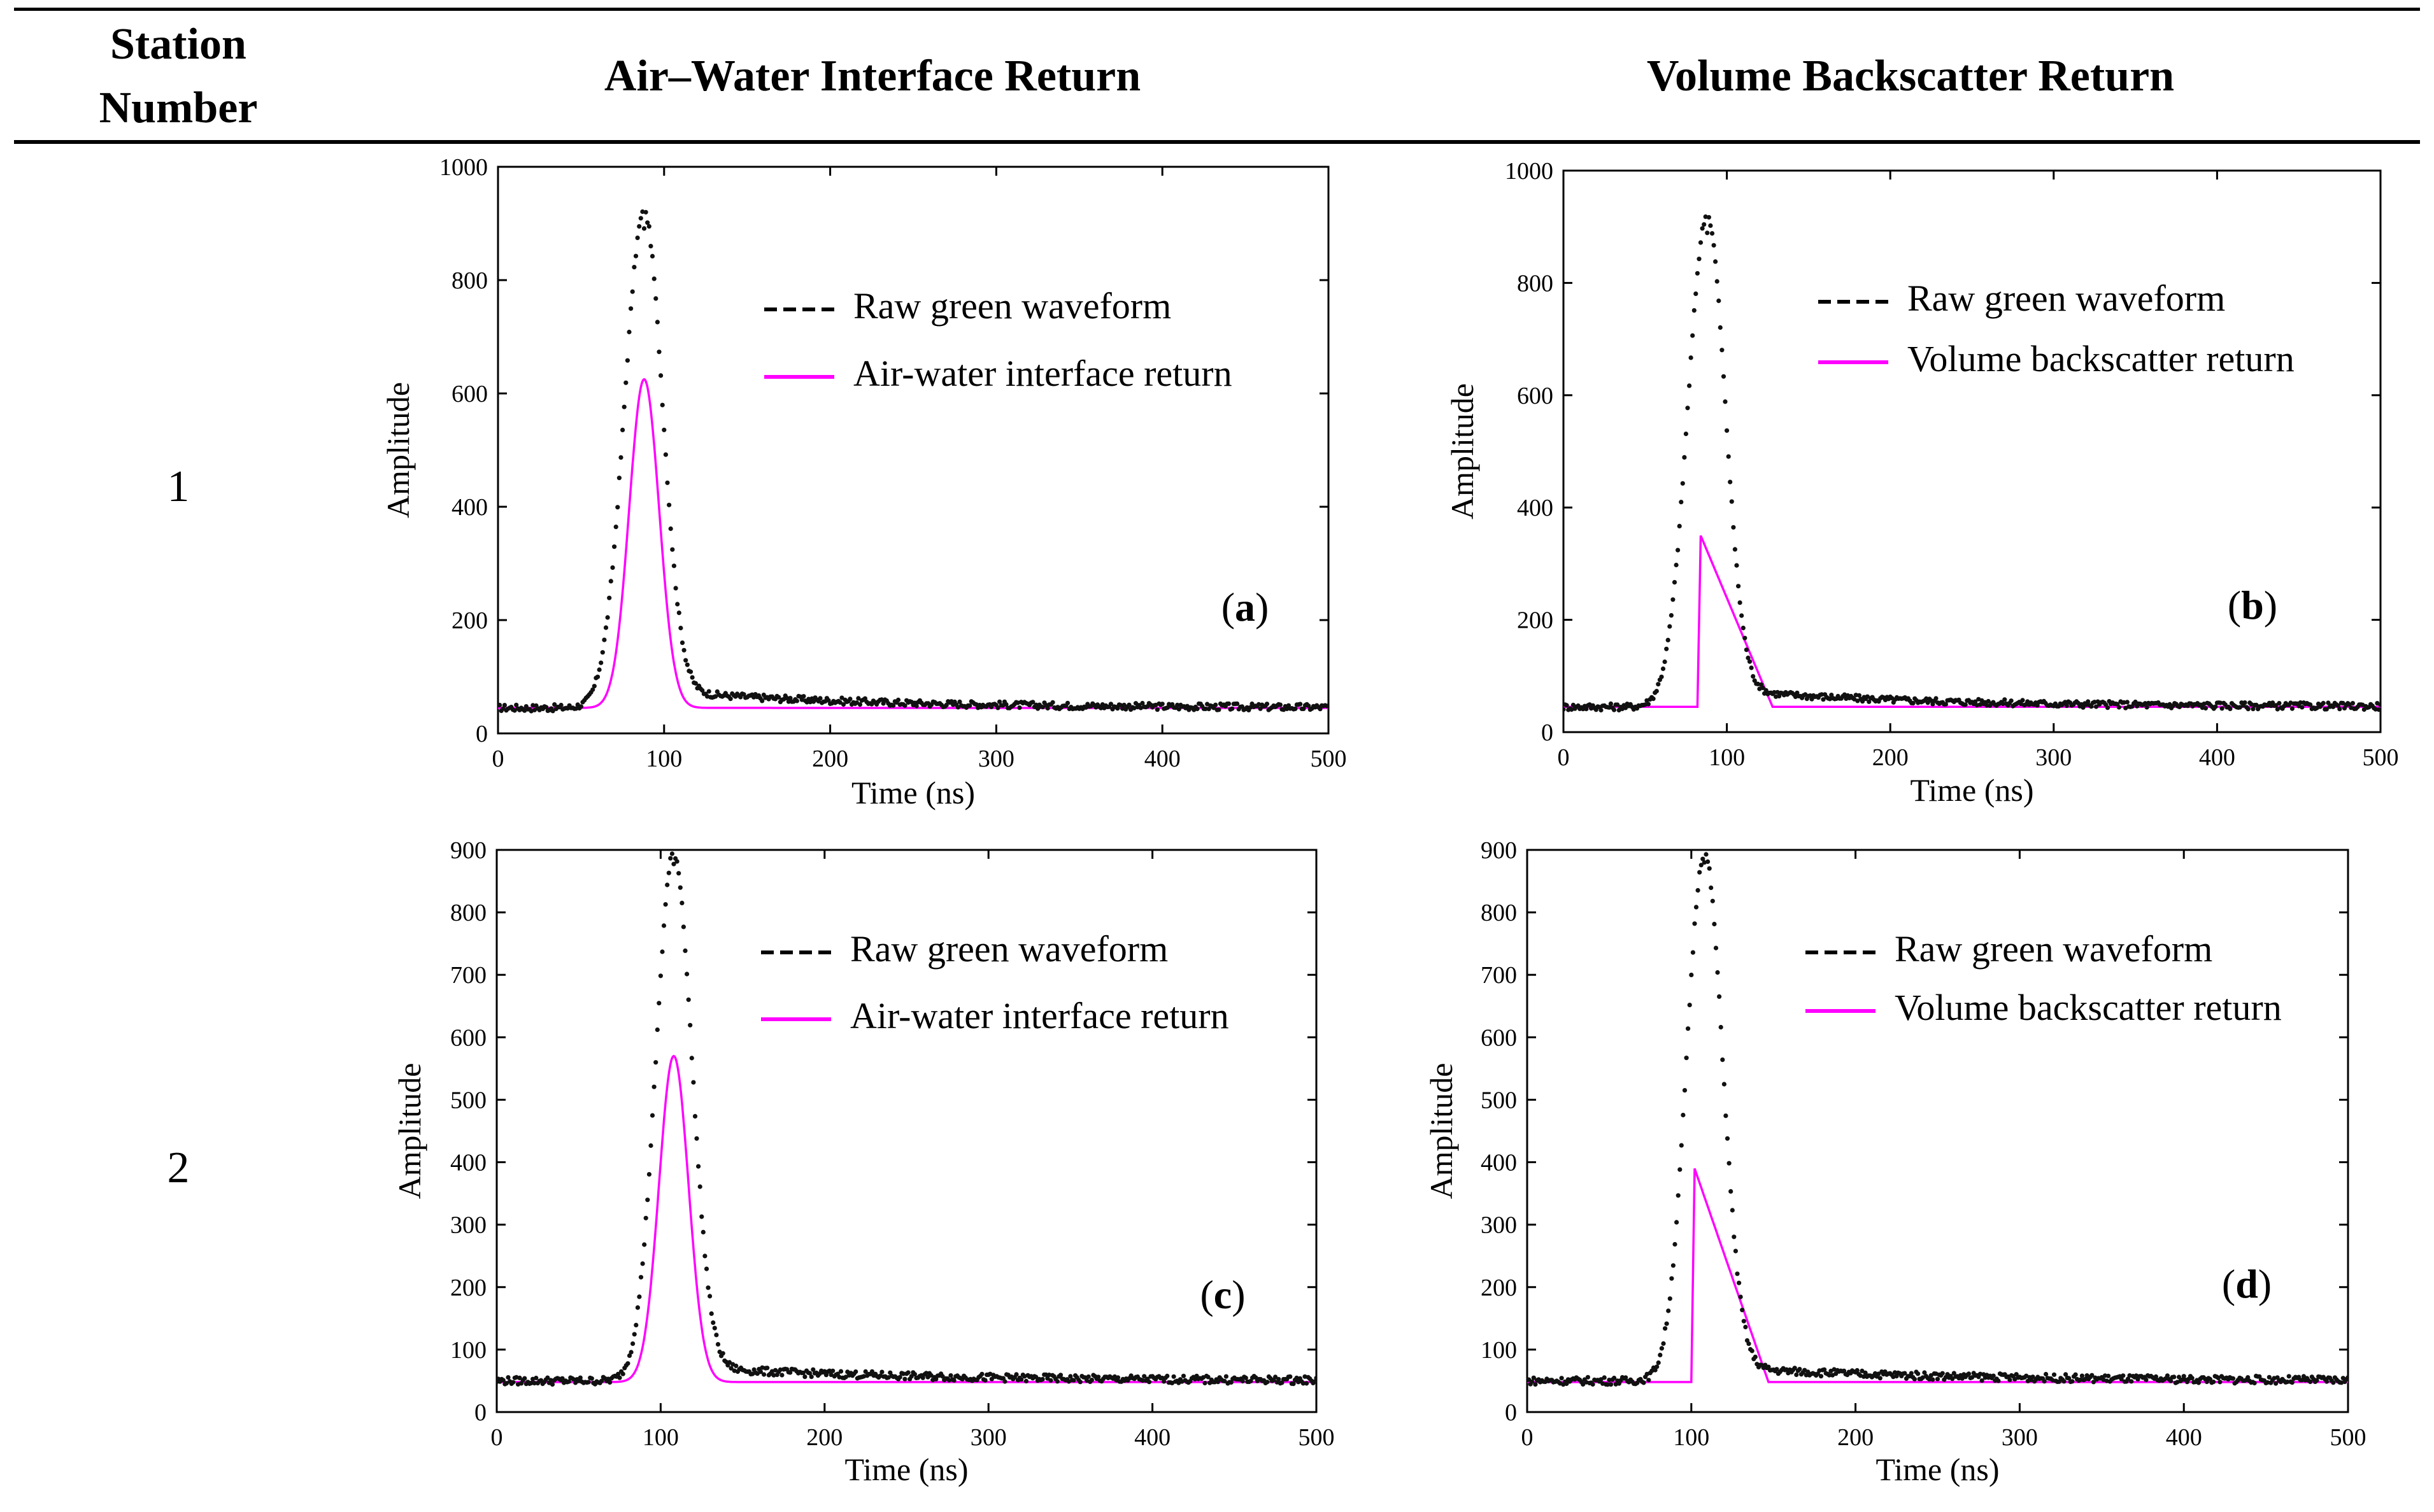  I want to click on x-tick-label-b-0: 0, so click(1564, 757).